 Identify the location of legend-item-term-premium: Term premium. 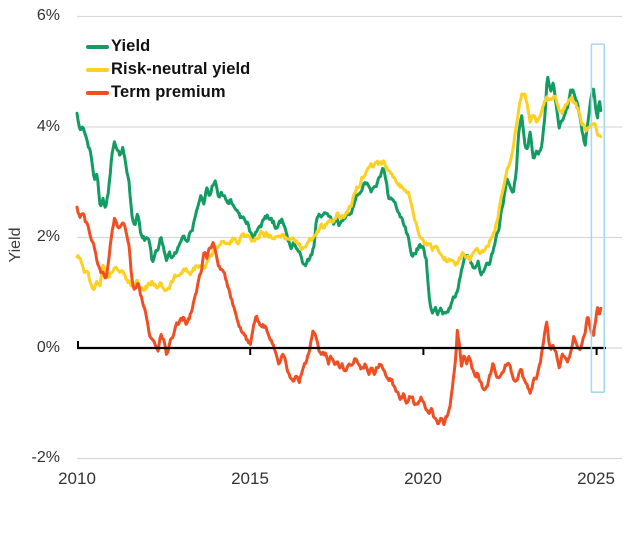
(168, 92).